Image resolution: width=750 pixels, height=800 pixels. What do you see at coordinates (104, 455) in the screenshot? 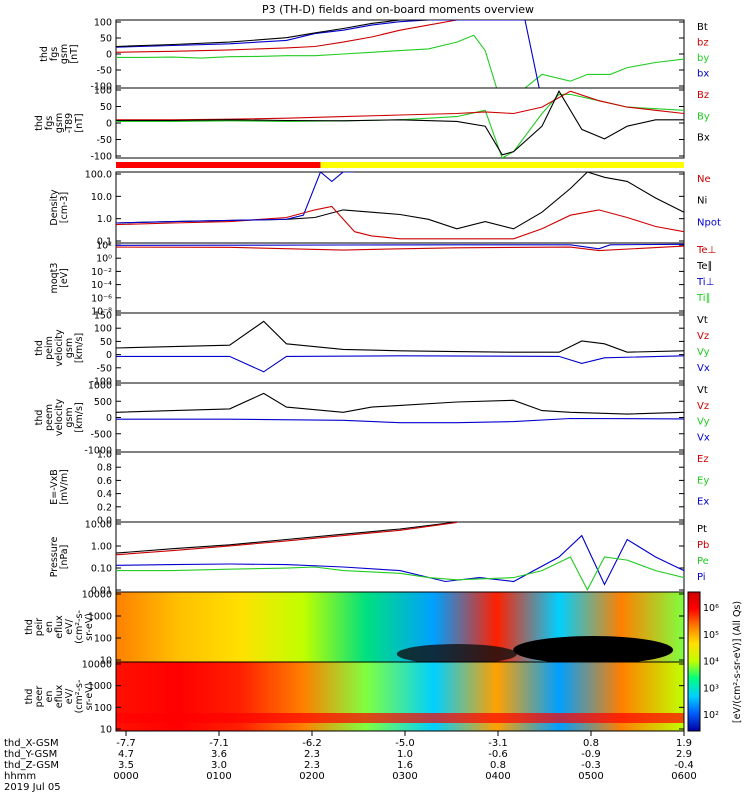
I see `y-tick-label: 1.0` at bounding box center [104, 455].